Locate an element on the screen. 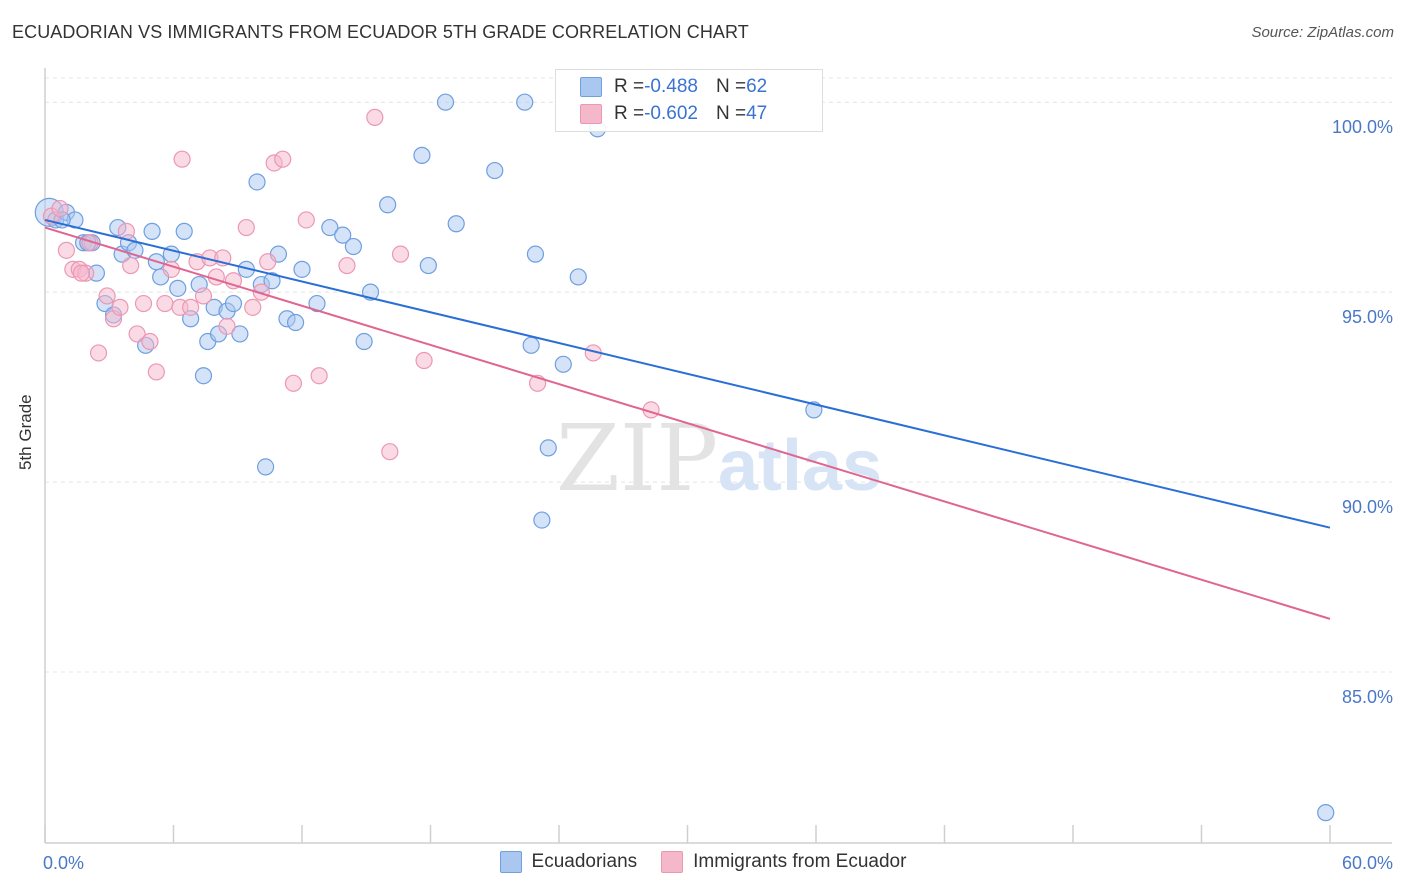  r-value: -0.602 is located at coordinates (671, 113).